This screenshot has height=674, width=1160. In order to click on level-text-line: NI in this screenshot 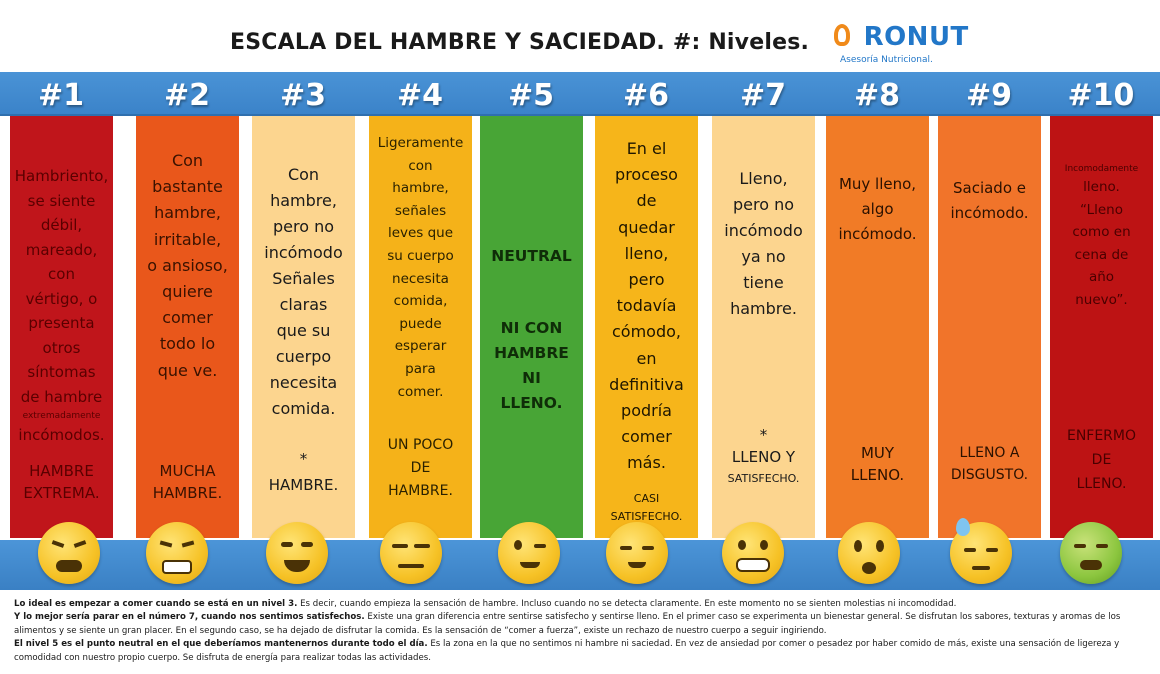, I will do `click(531, 378)`.